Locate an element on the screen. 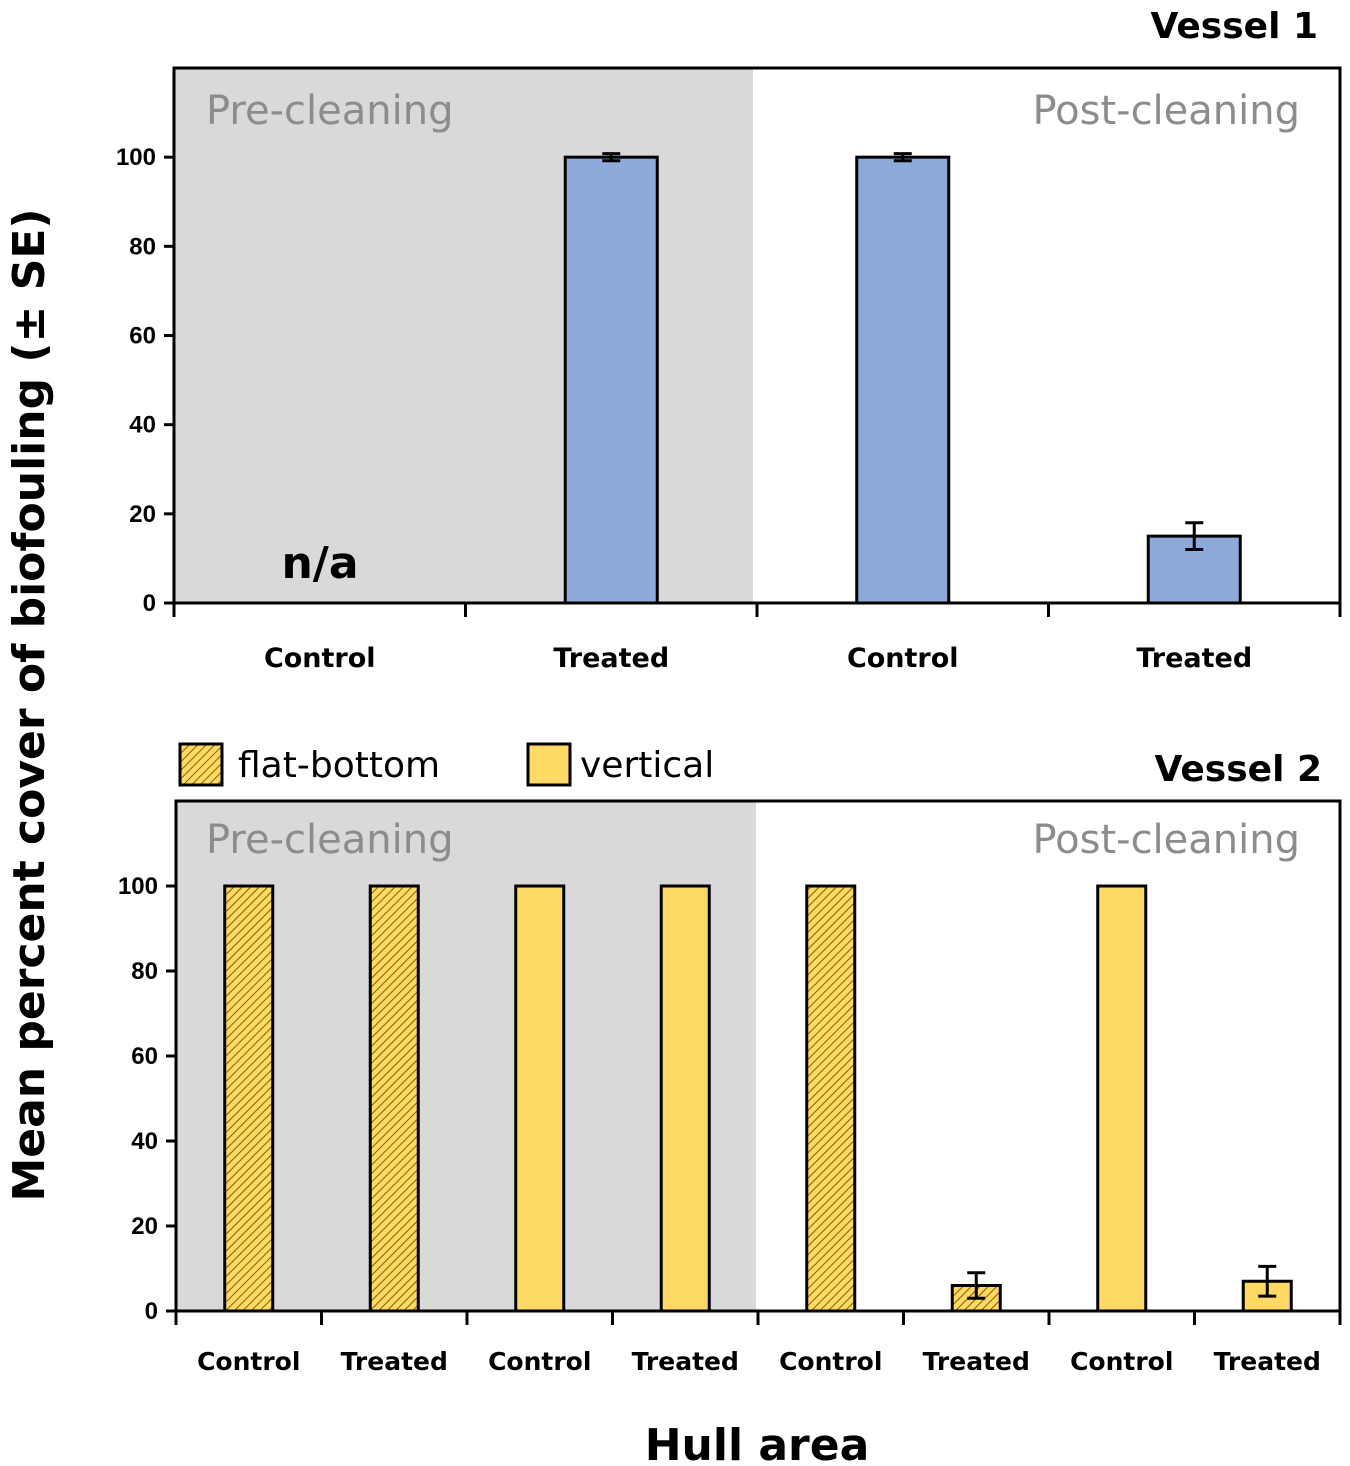 The height and width of the screenshot is (1466, 1350). vessel-1-title: Vessel 1 is located at coordinates (1234, 26).